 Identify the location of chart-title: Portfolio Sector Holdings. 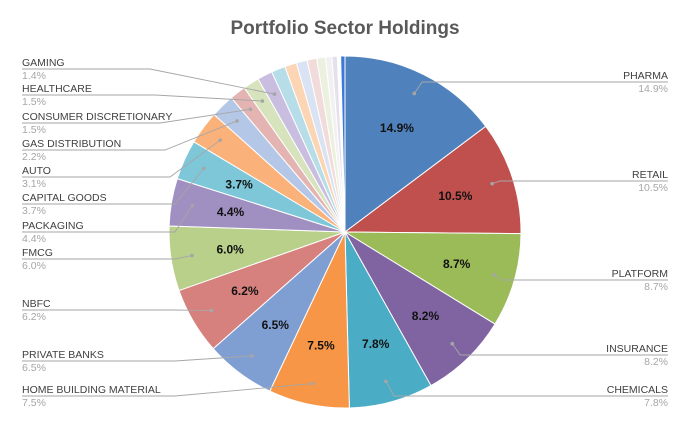
(345, 28).